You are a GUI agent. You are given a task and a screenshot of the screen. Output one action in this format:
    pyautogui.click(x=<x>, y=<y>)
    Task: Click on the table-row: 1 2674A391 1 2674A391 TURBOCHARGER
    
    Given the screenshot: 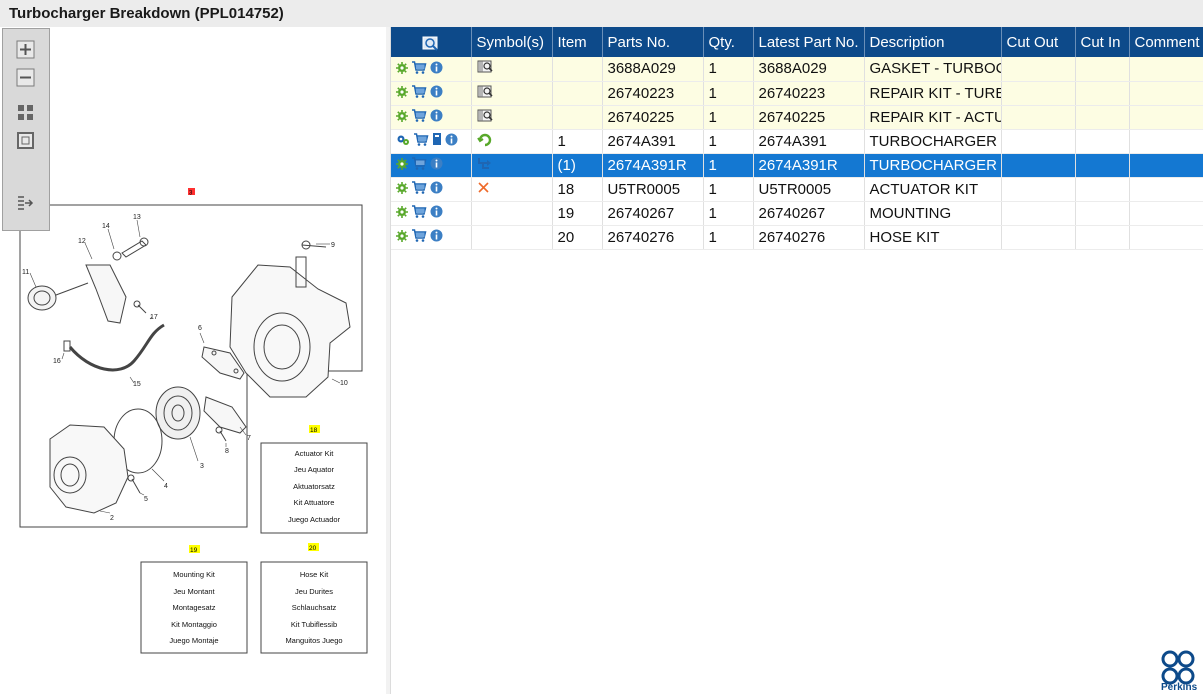 What is the action you would take?
    pyautogui.click(x=797, y=141)
    